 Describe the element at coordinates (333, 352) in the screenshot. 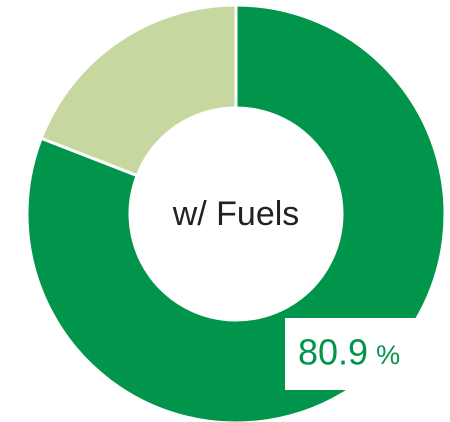

I see `value-label: 80.9` at that location.